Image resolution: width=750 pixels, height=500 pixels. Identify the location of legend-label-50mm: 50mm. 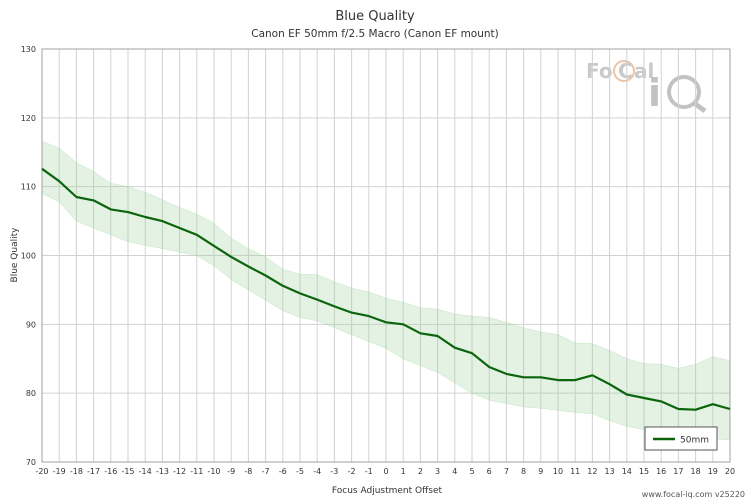
(694, 441).